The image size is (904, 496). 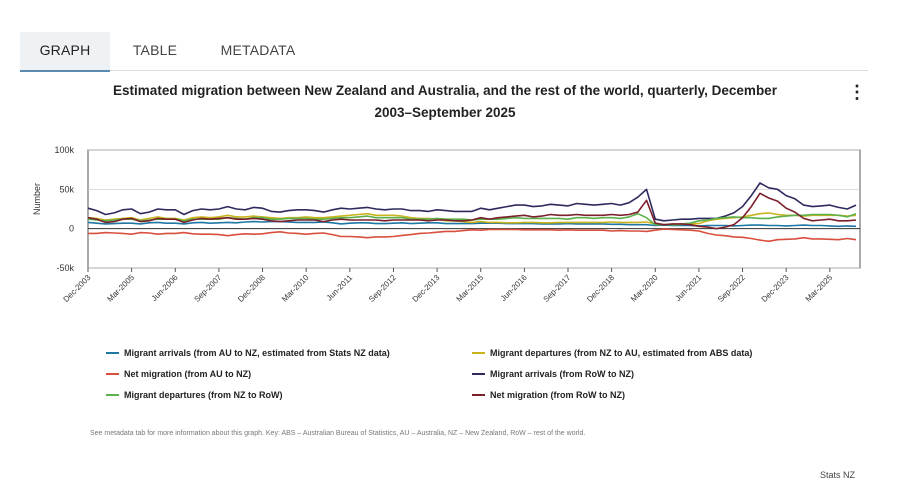 I want to click on x-tick-label: Dec-2023, so click(x=775, y=288).